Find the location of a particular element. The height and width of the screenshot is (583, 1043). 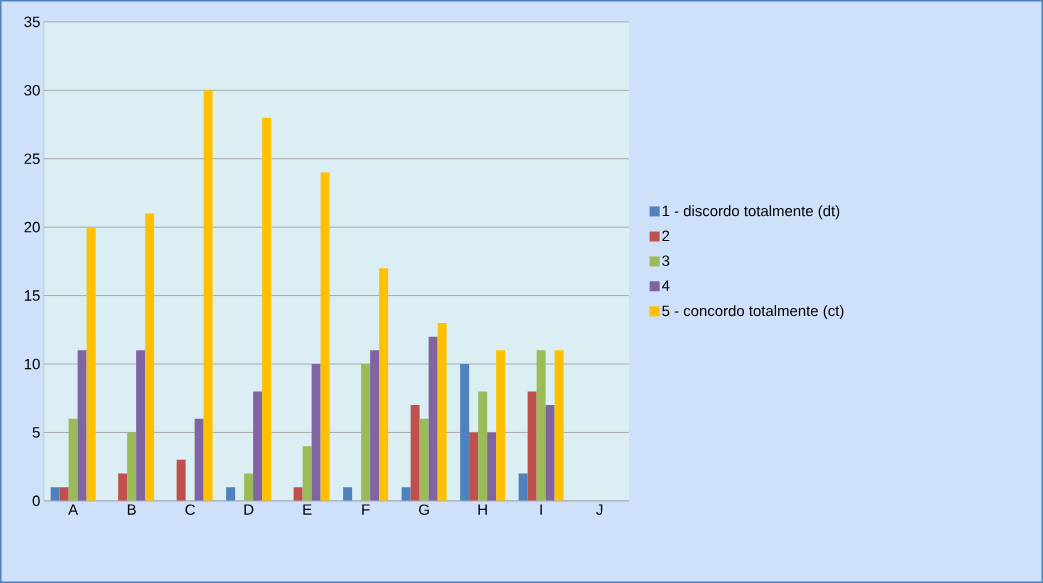

y-tick-label: 10 is located at coordinates (32, 364).